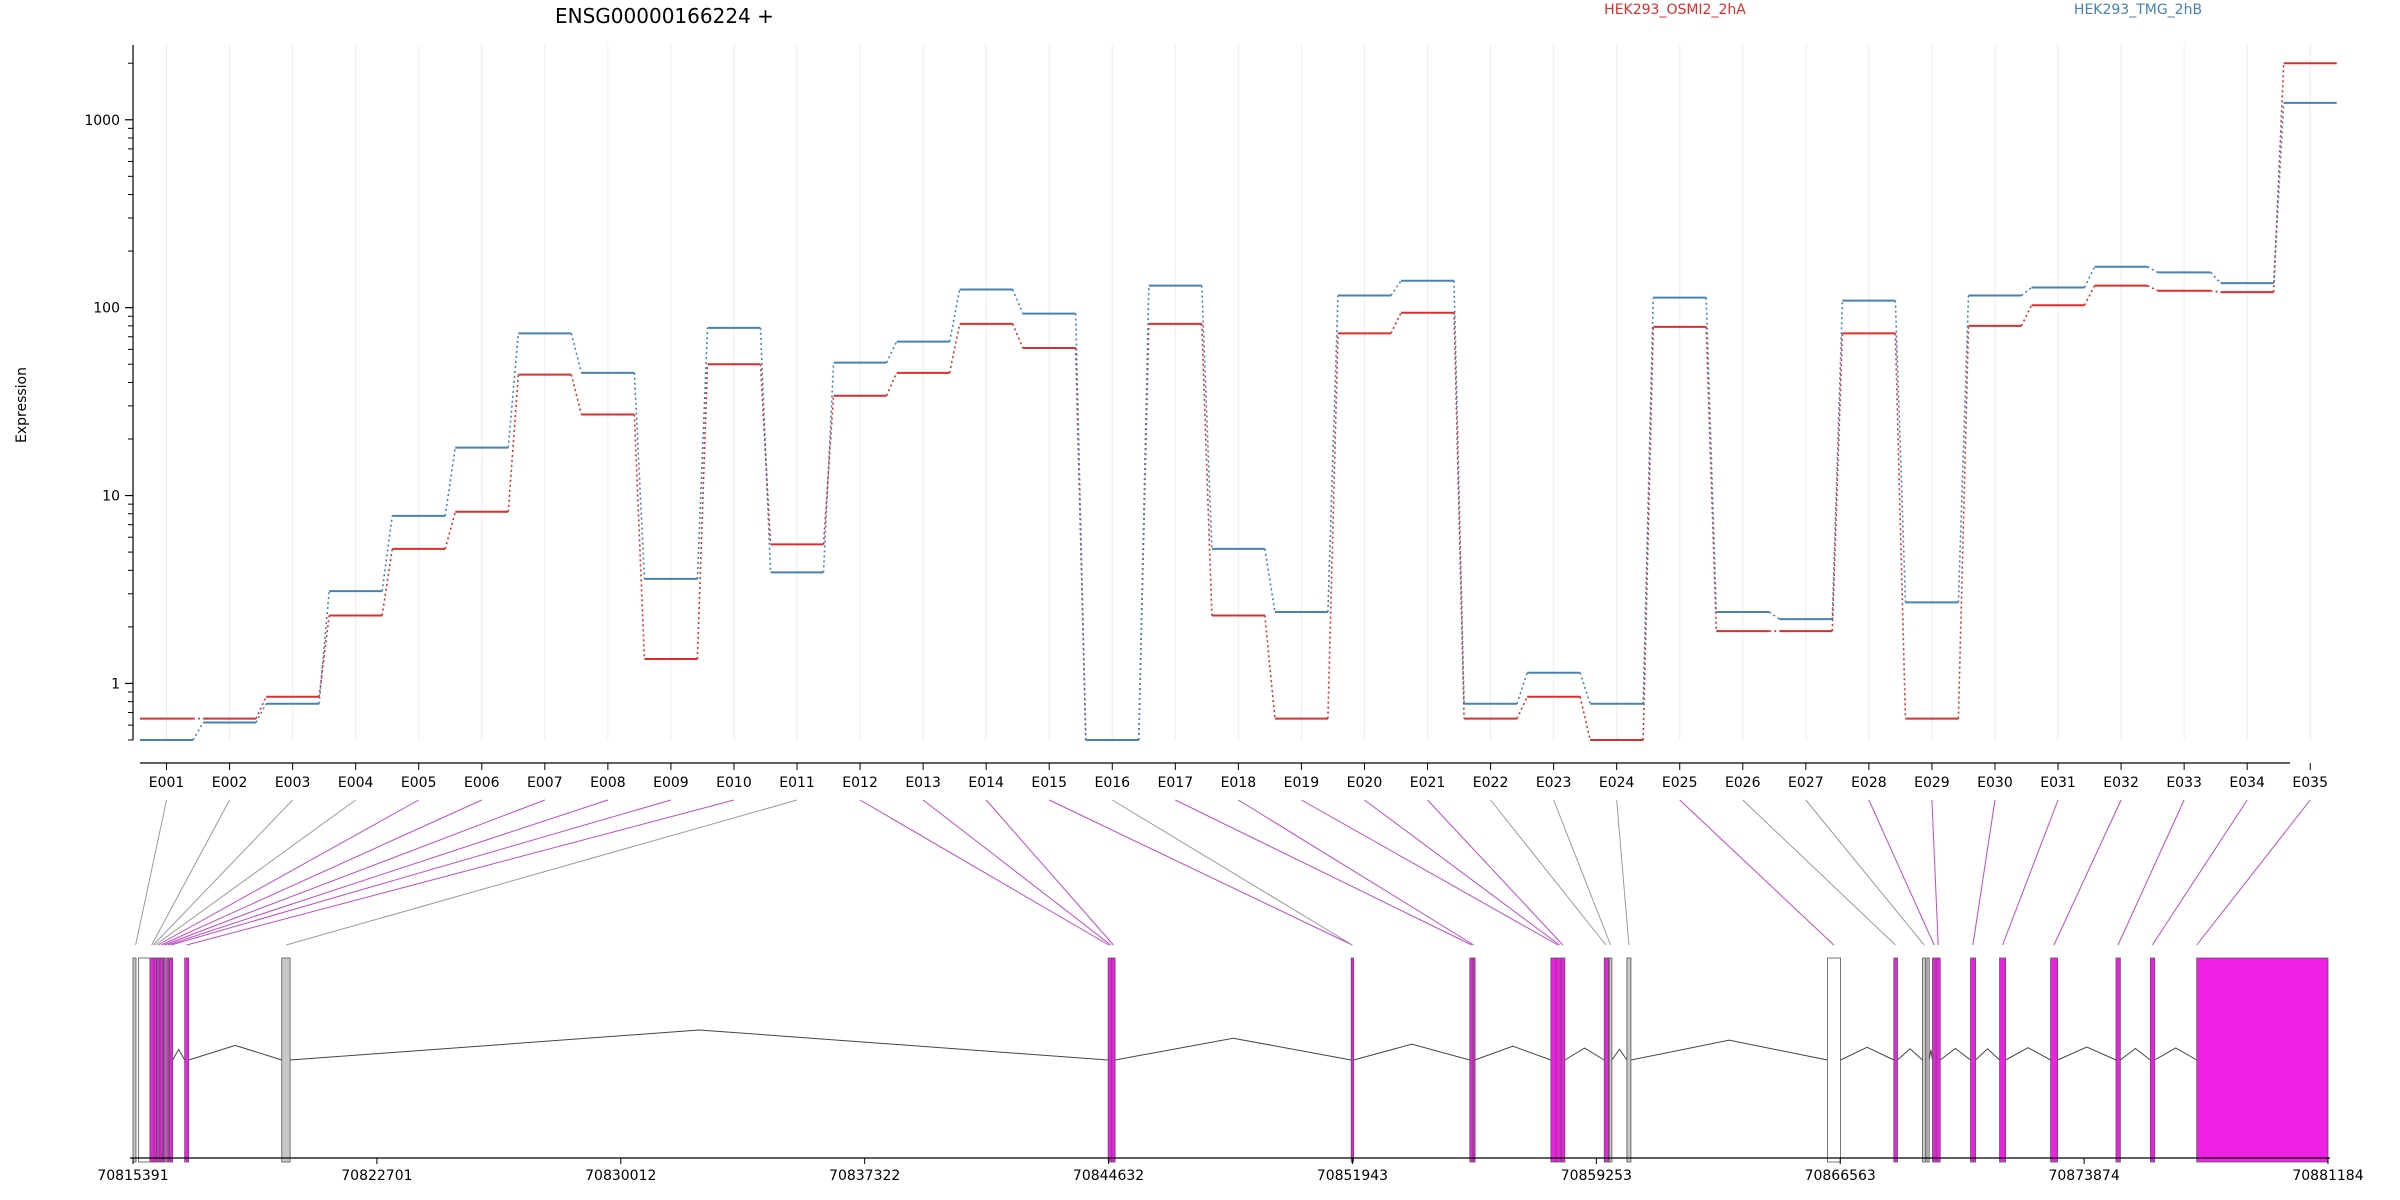 This screenshot has width=2400, height=1200. I want to click on x-tick-label: E017, so click(1176, 783).